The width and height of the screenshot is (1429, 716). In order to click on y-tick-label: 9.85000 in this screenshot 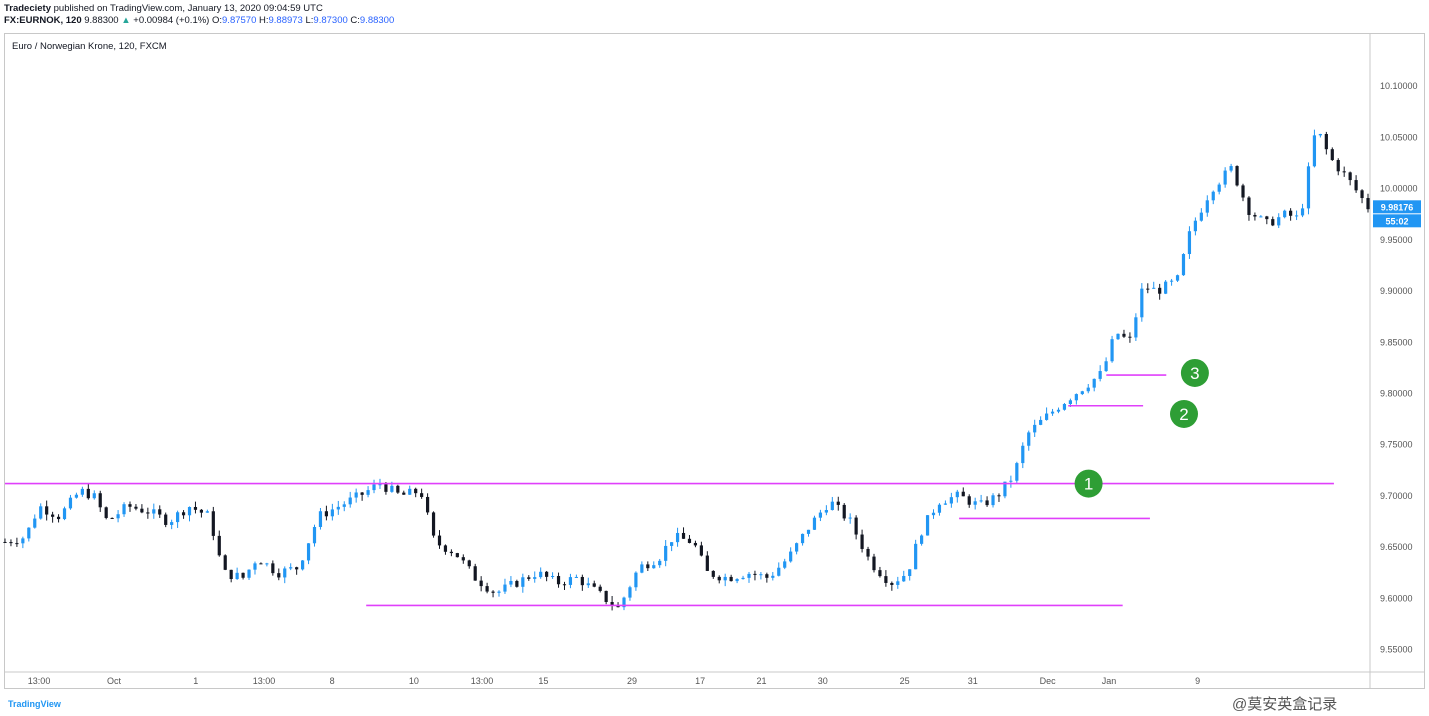, I will do `click(1396, 342)`.